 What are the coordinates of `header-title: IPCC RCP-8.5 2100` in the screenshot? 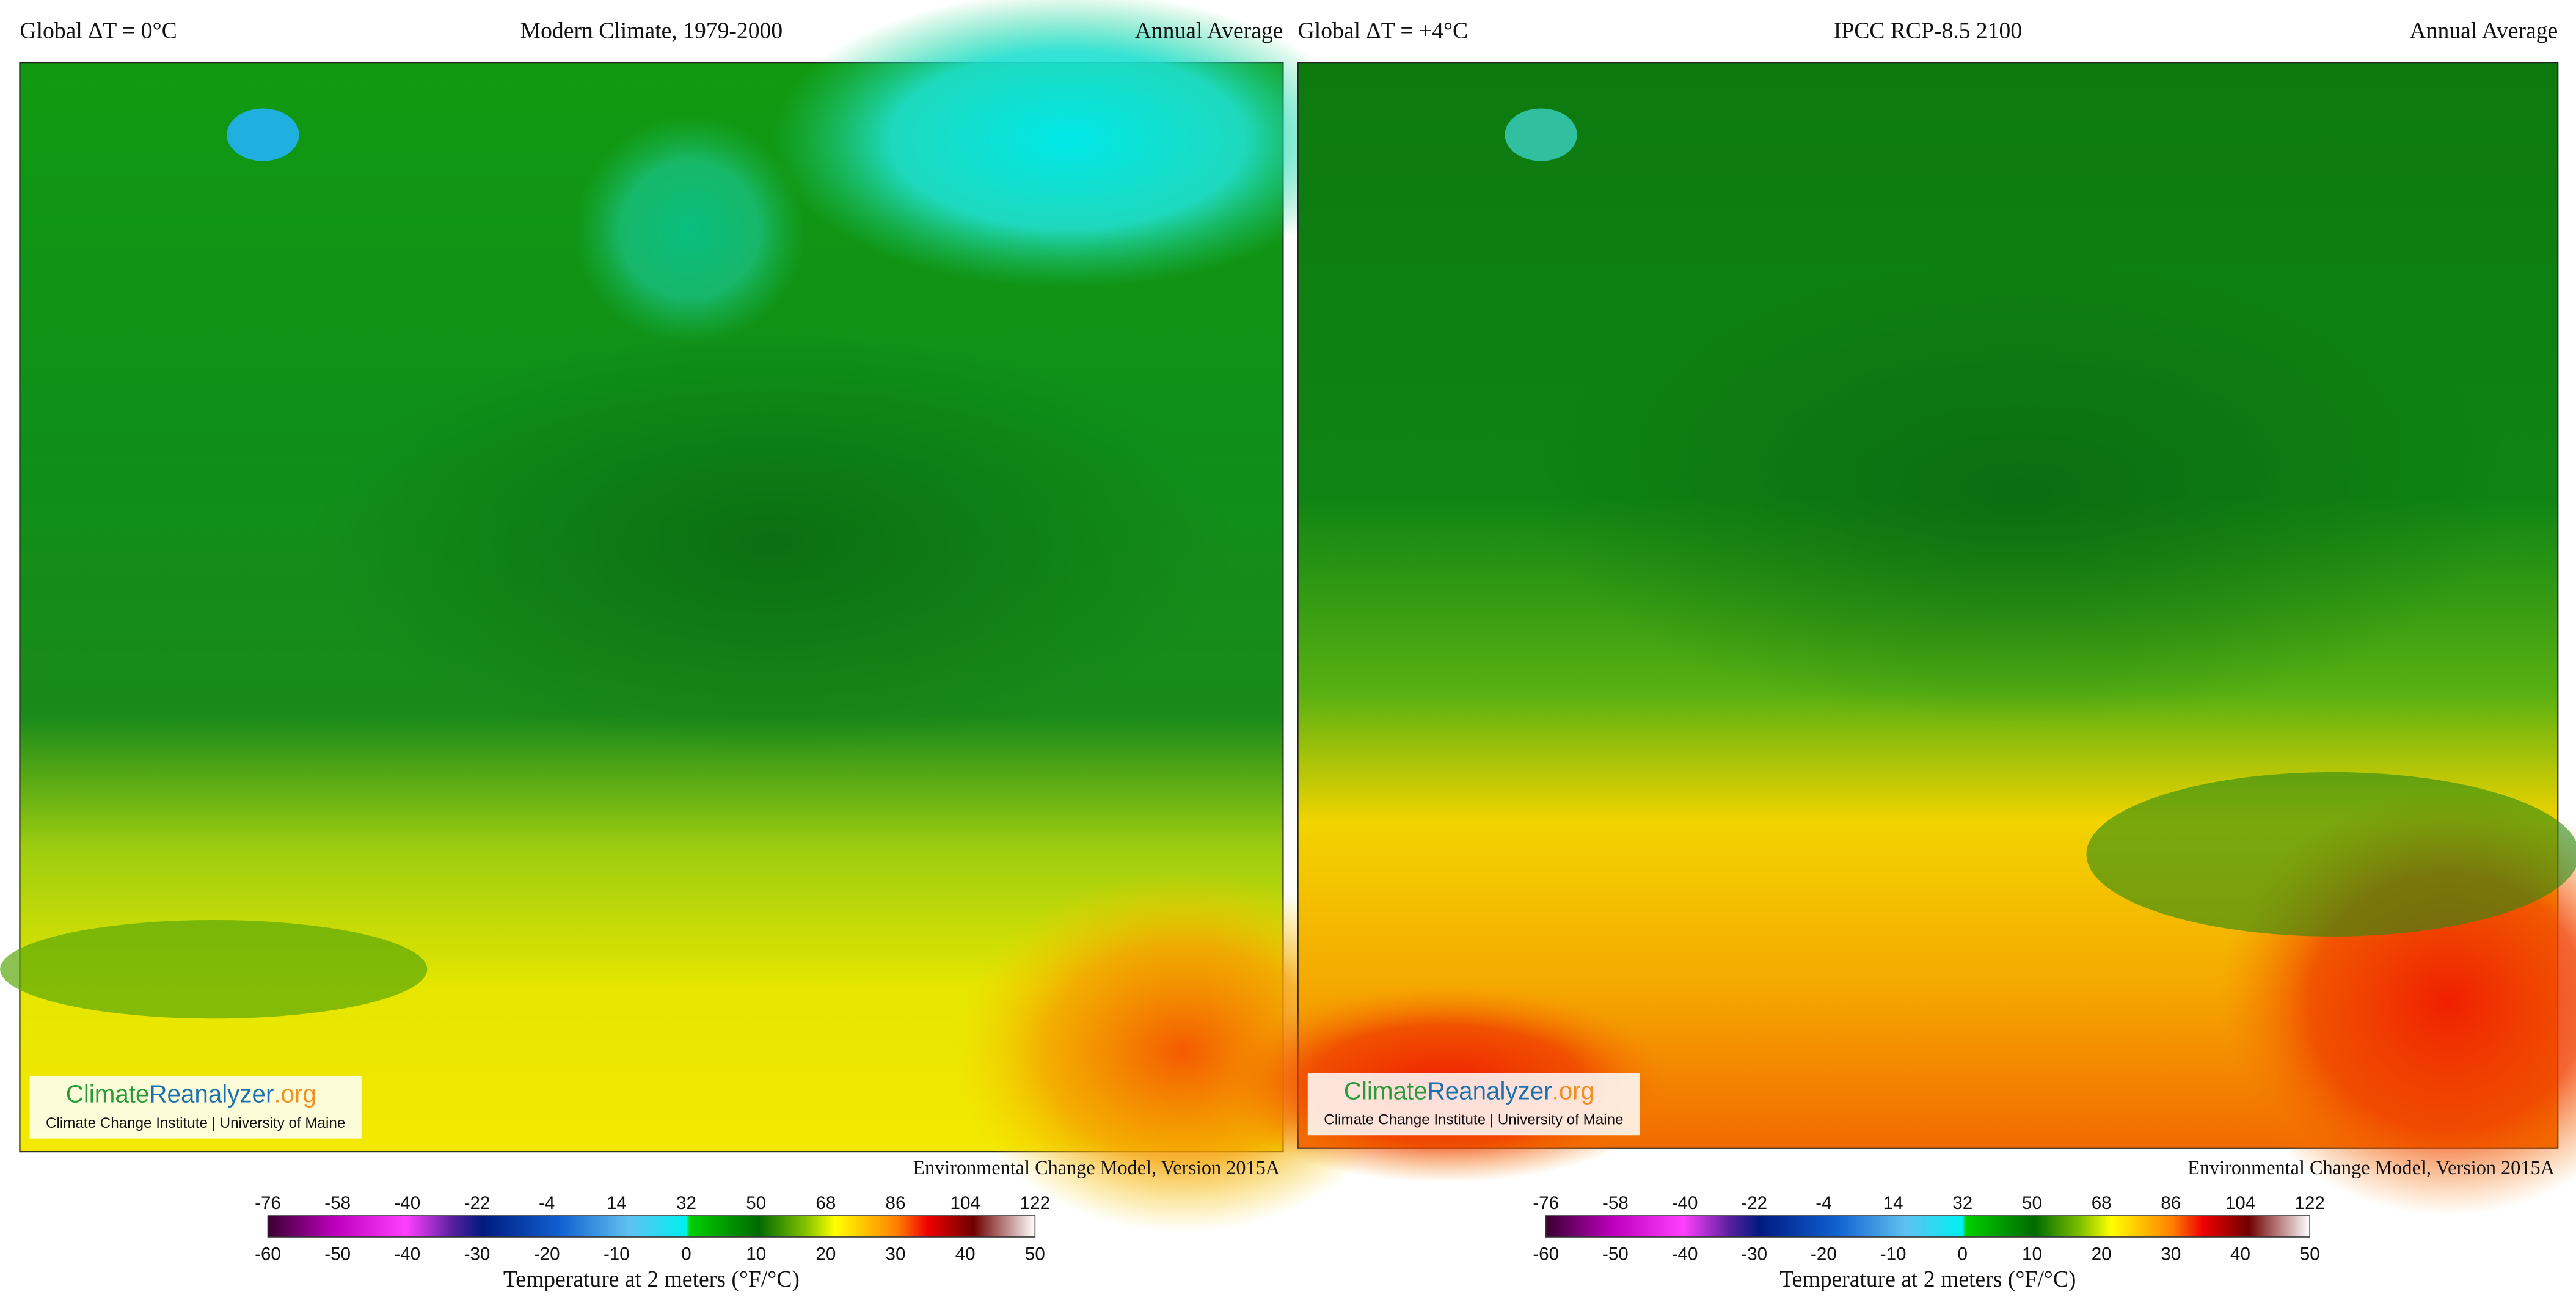 It's located at (1928, 31).